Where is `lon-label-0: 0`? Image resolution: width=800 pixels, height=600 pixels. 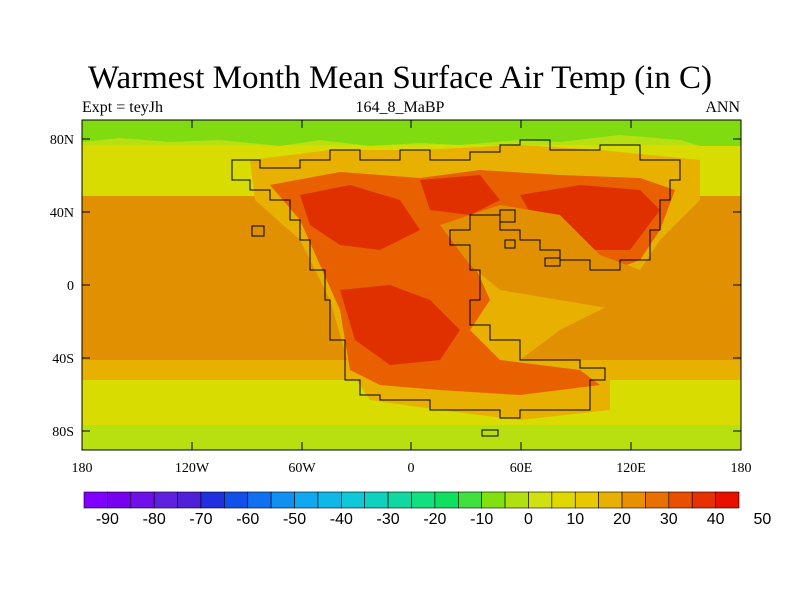
lon-label-0: 0 is located at coordinates (411, 468).